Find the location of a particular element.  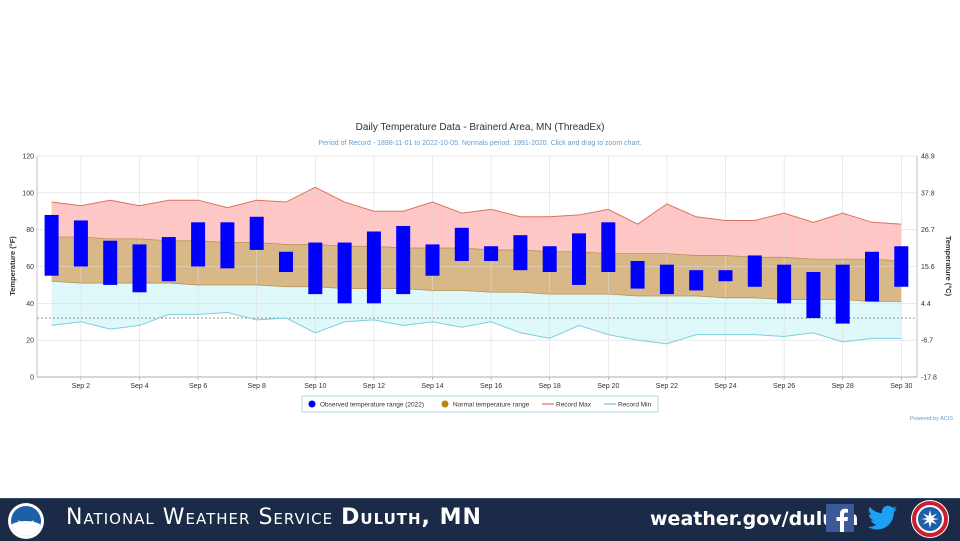

banner-title-office: Duluth, MN is located at coordinates (411, 517).